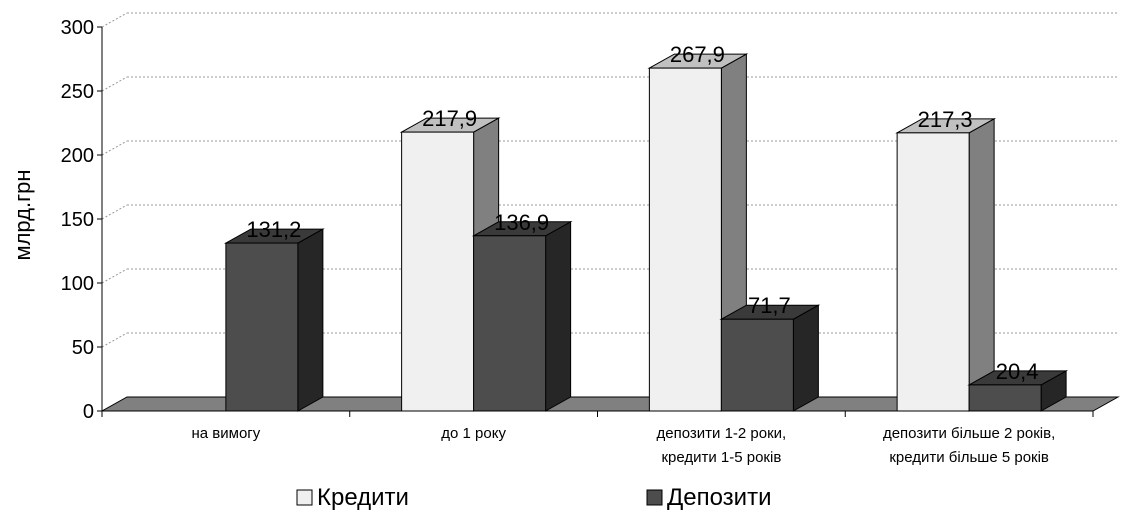  I want to click on data-label: 71,7, so click(769, 305).